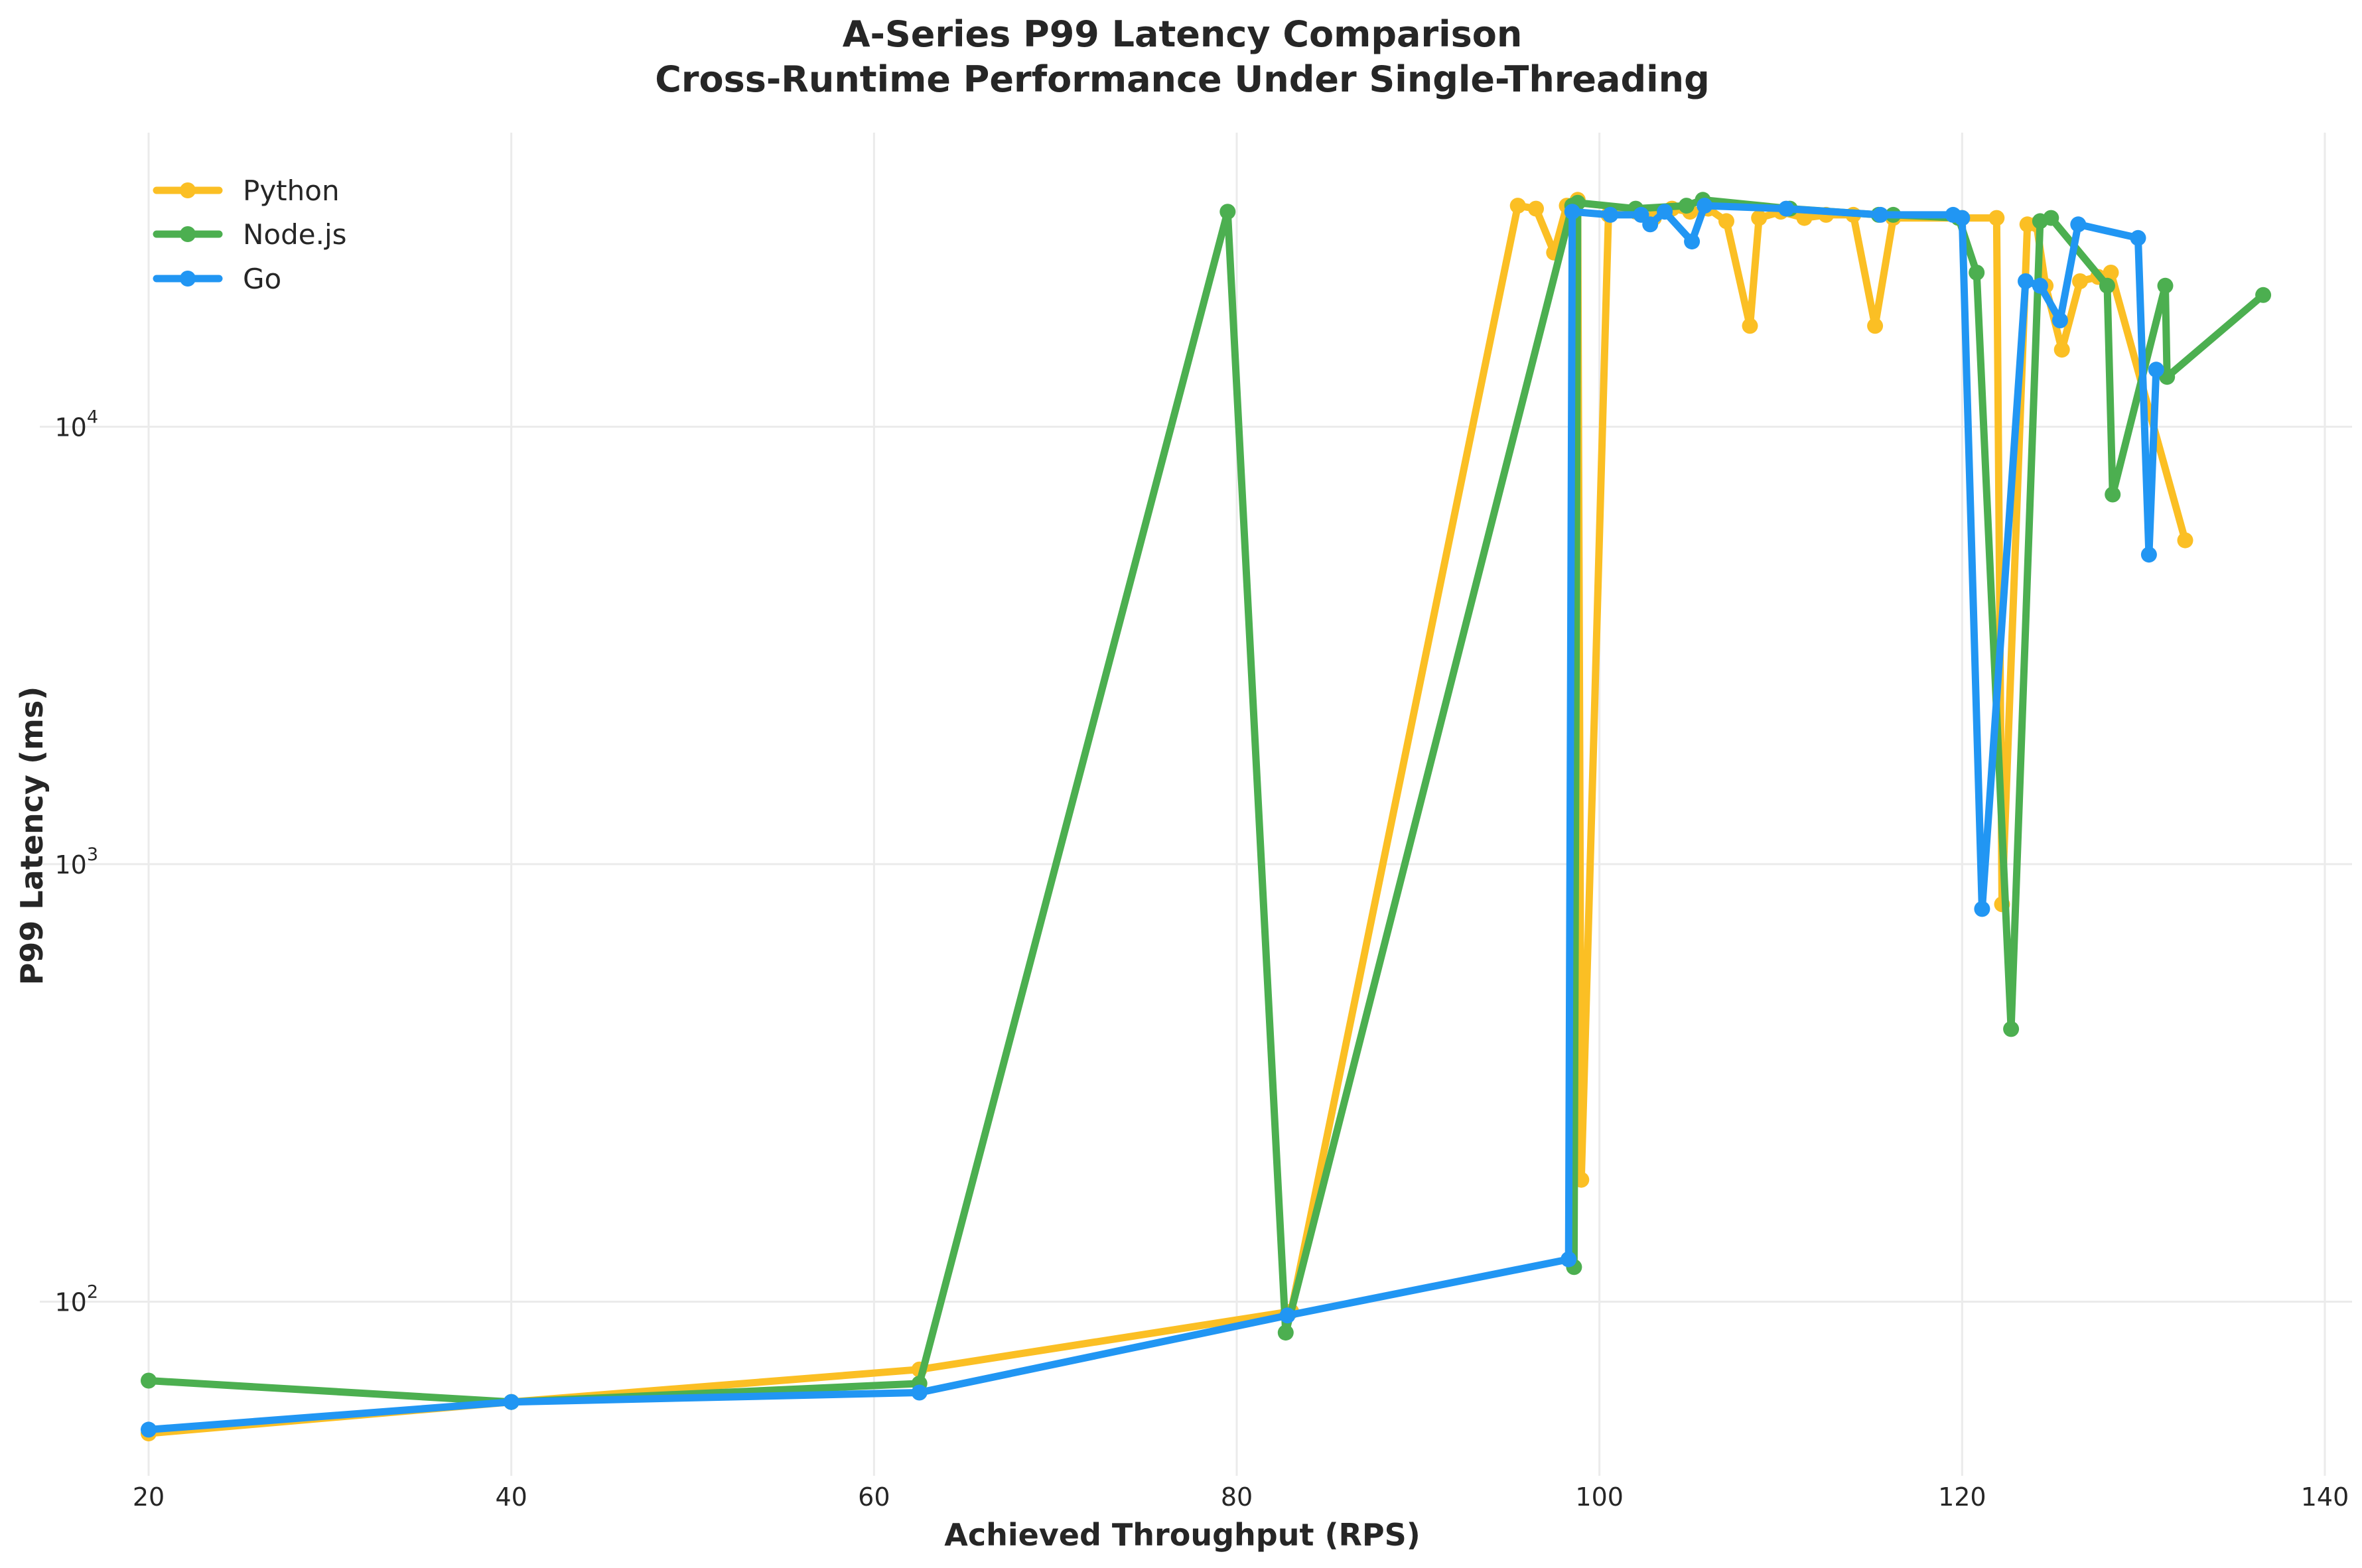 The height and width of the screenshot is (1568, 2362). I want to click on legend: Python Node.js Go, so click(250, 235).